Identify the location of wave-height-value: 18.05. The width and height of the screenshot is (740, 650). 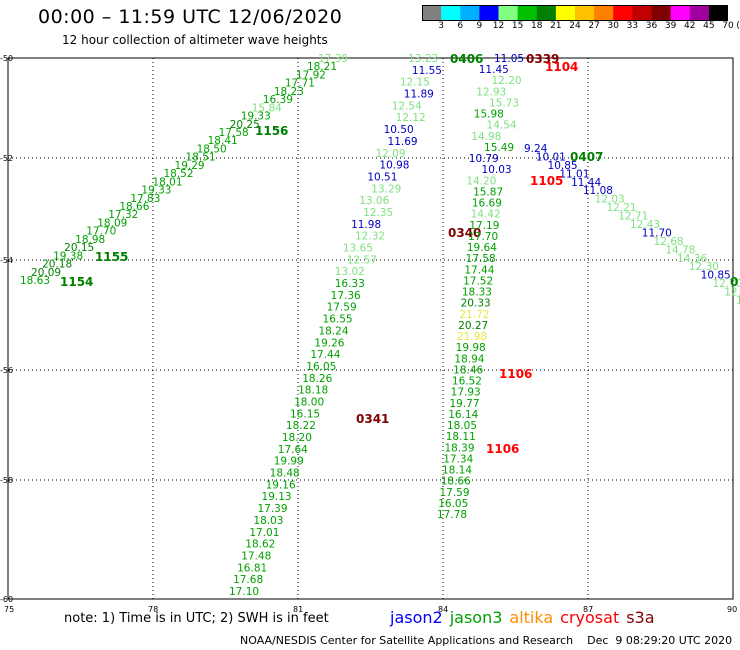
(462, 426).